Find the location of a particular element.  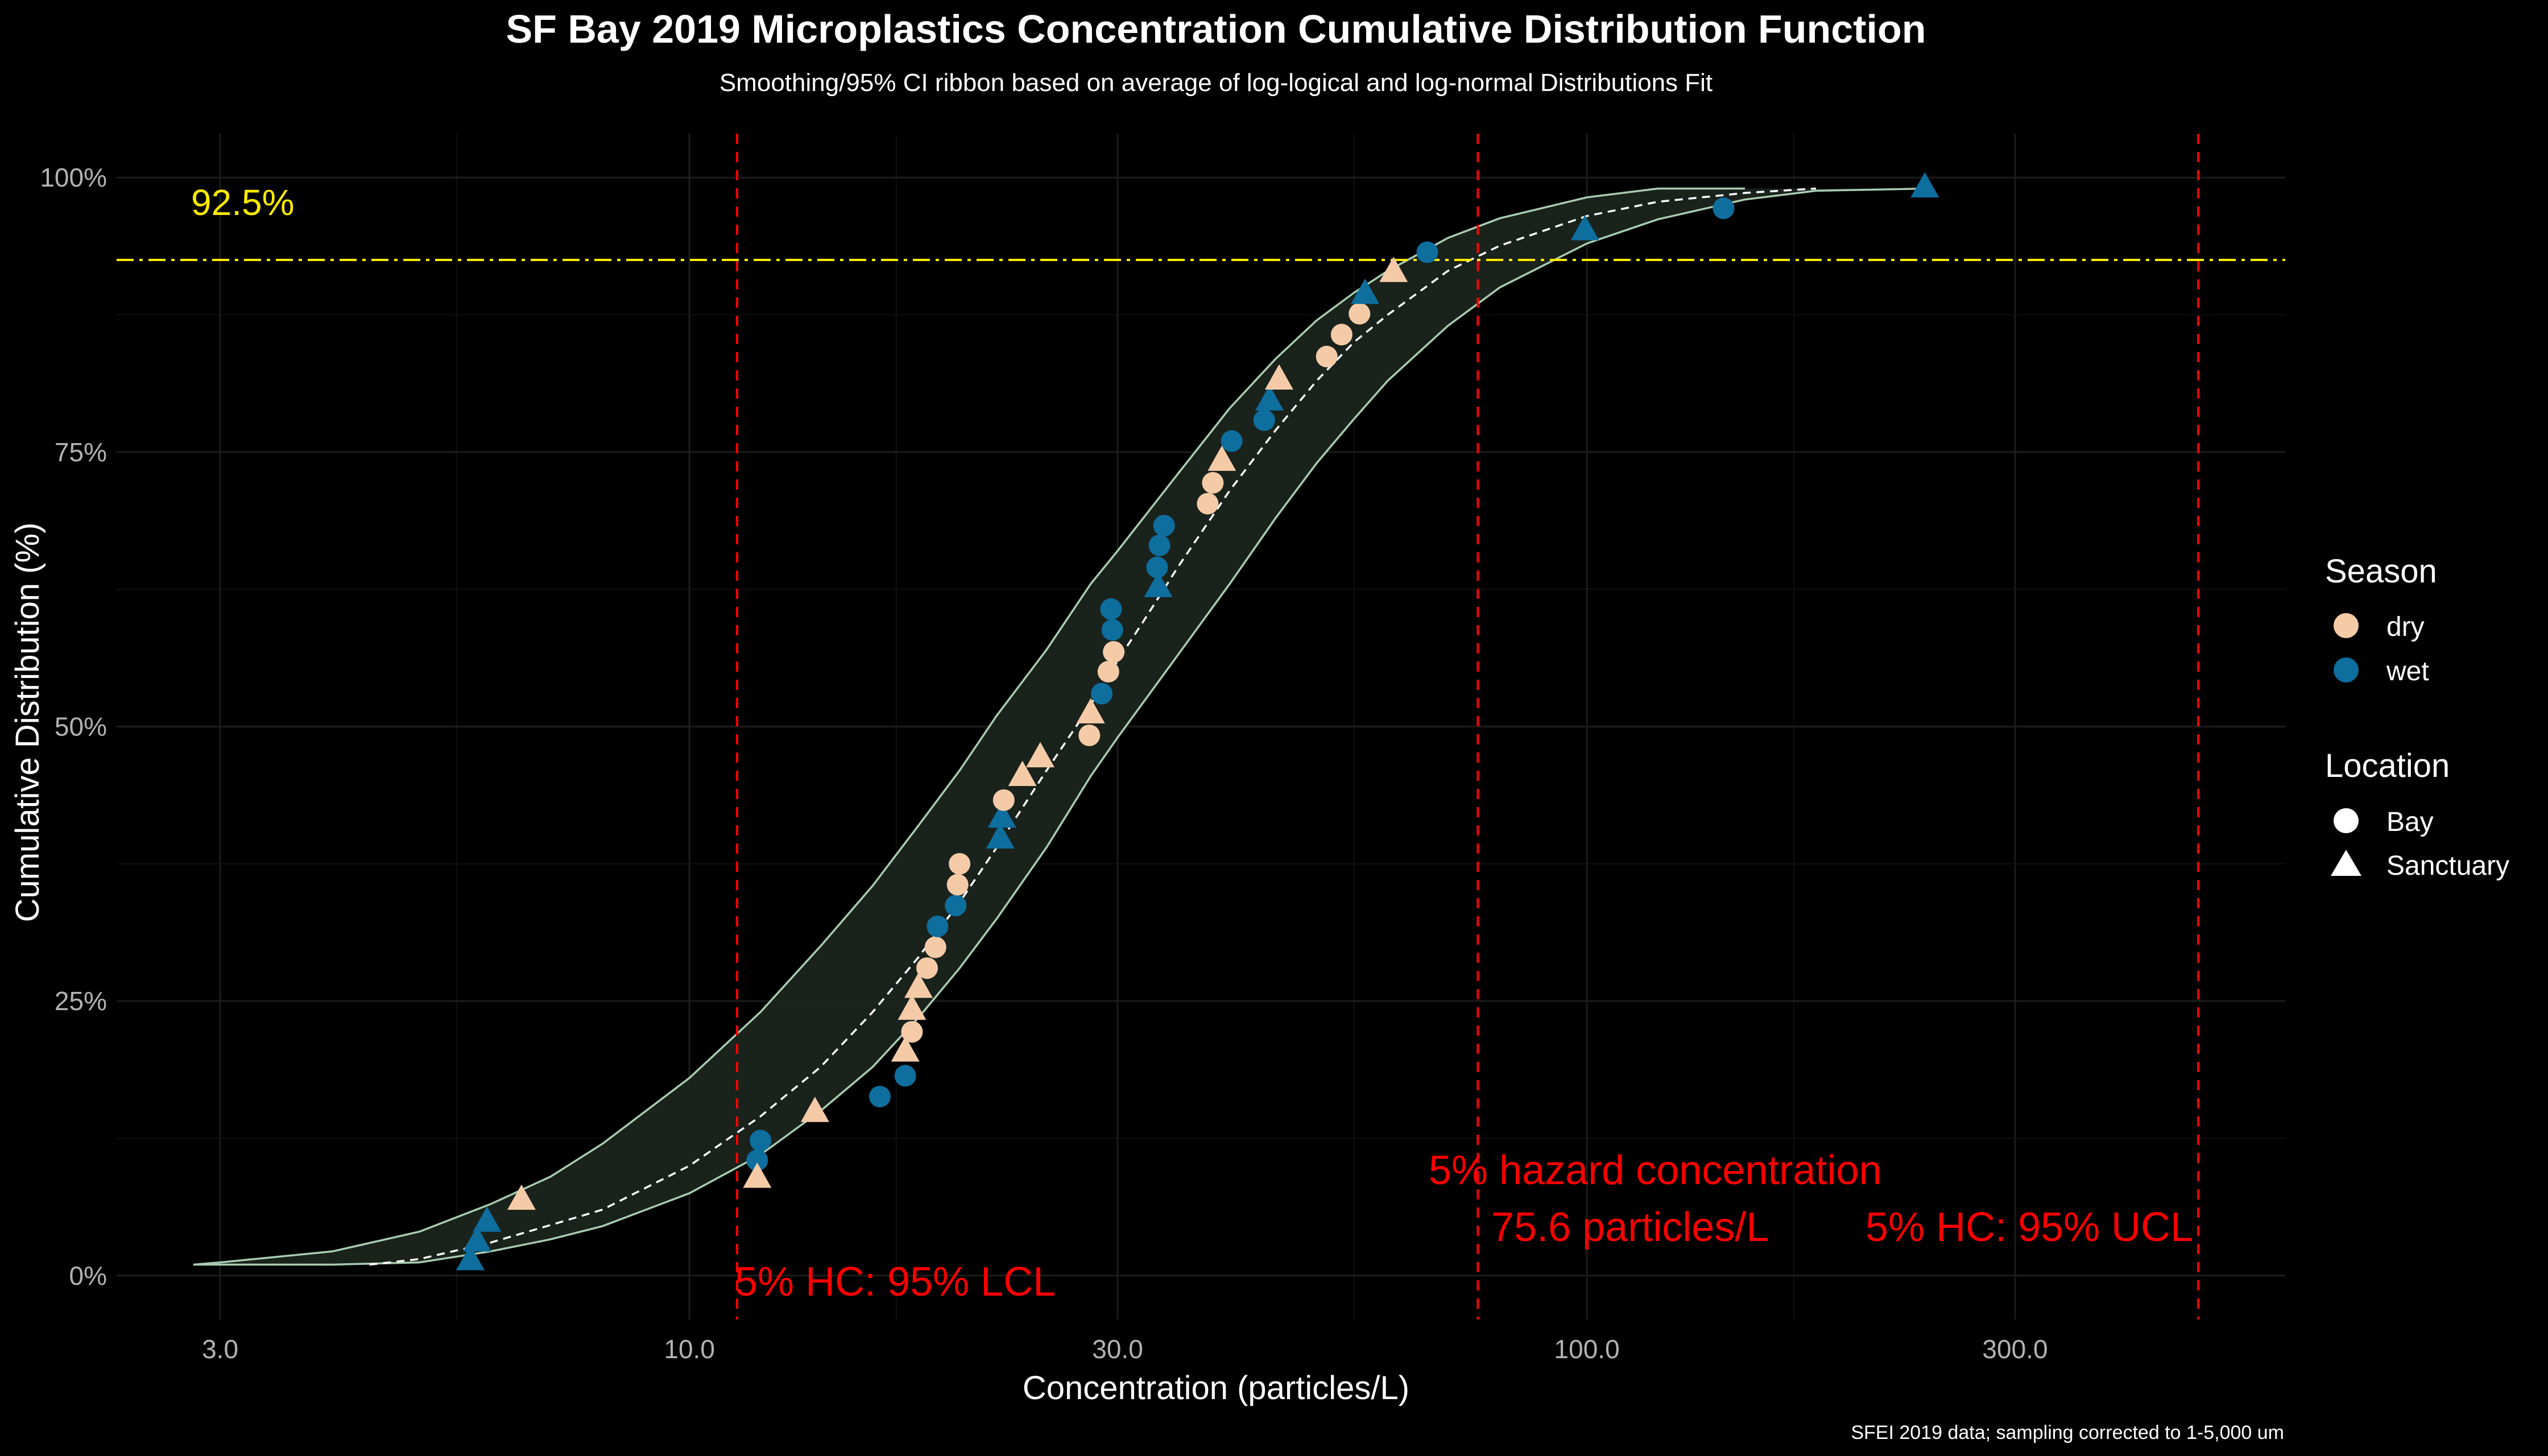

threshold-label: 92.5% is located at coordinates (242, 202).